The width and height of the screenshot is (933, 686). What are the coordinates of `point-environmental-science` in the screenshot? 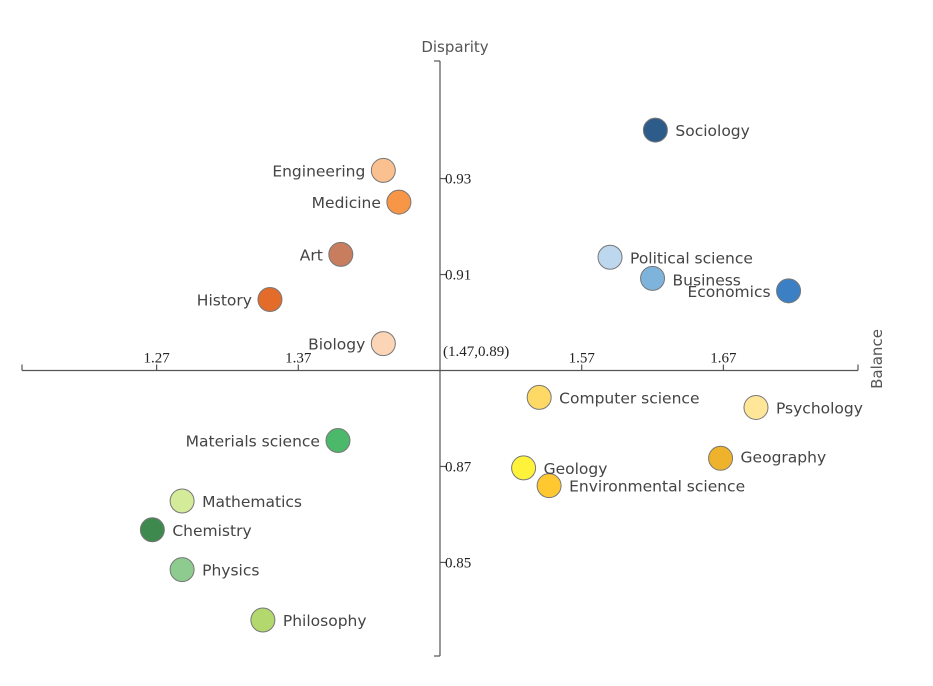 It's located at (549, 486).